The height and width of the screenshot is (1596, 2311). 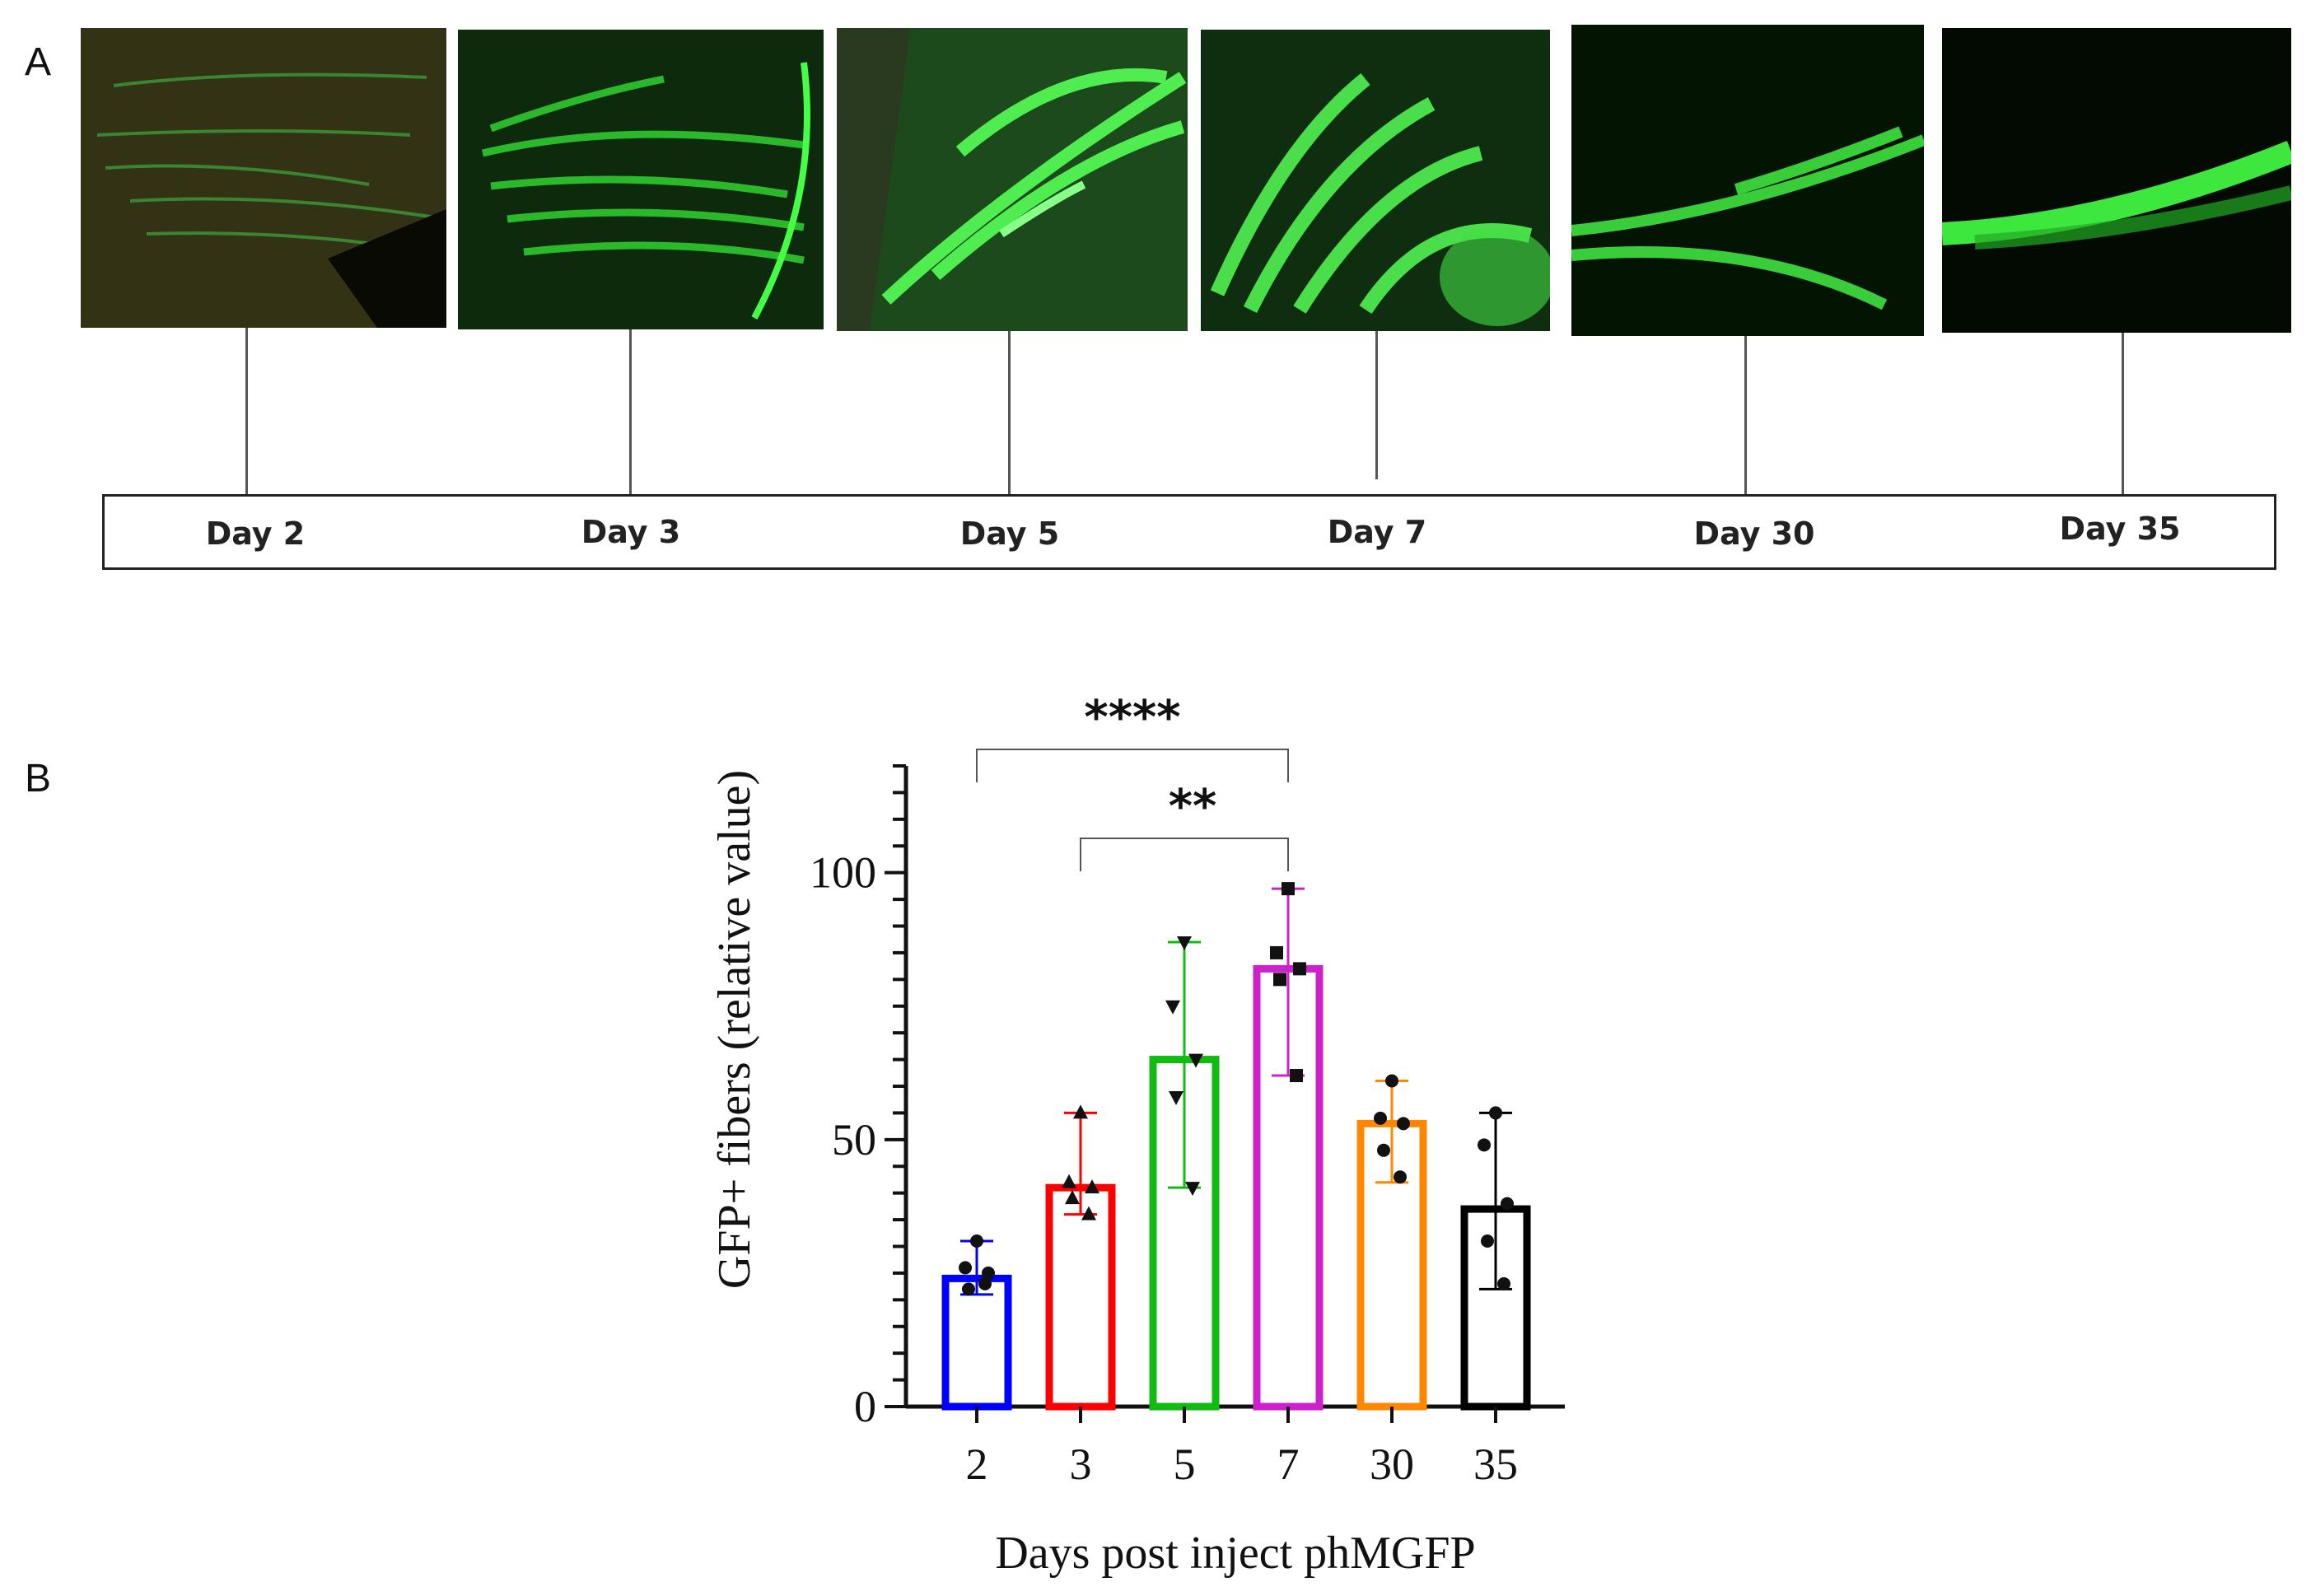 What do you see at coordinates (1377, 532) in the screenshot?
I see `timeline-day-label: Day 7` at bounding box center [1377, 532].